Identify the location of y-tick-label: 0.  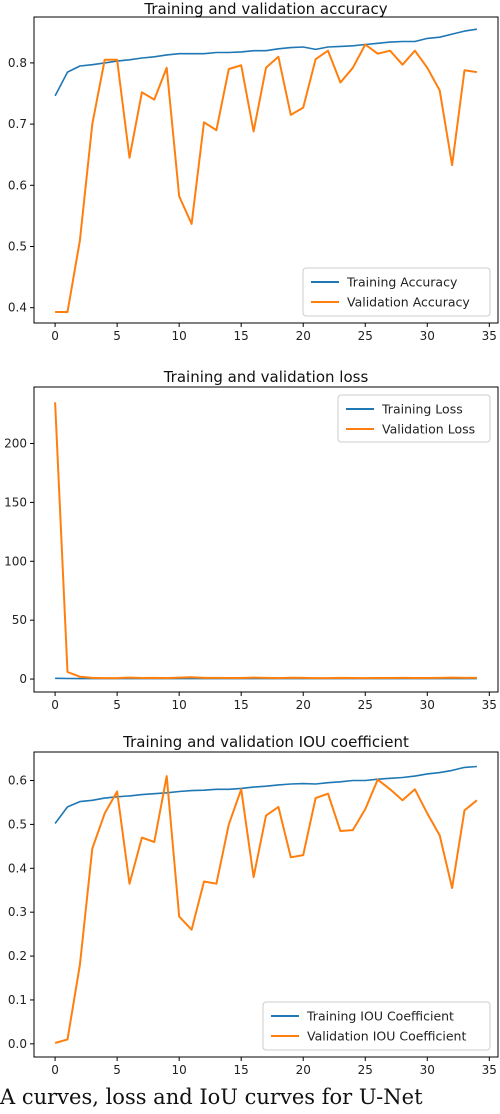
(23, 679).